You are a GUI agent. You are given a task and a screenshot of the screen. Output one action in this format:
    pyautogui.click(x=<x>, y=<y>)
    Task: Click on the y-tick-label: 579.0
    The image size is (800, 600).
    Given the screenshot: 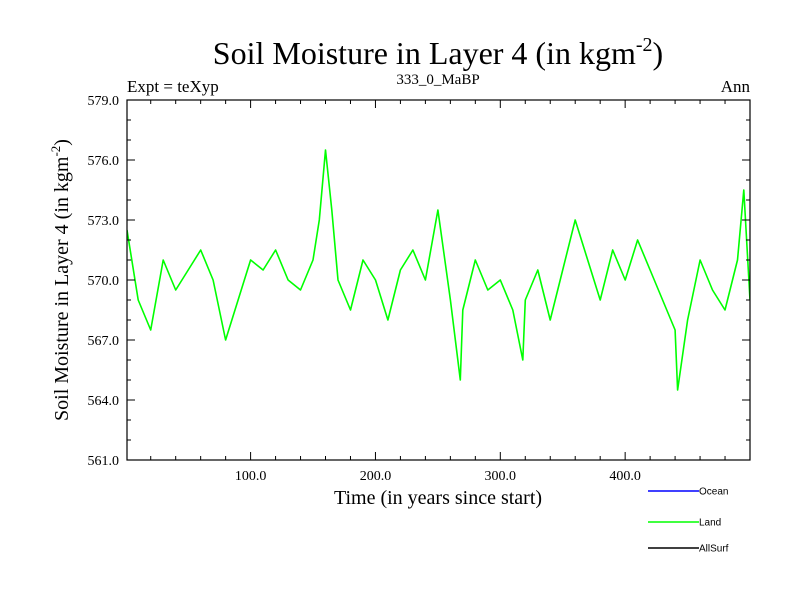 What is the action you would take?
    pyautogui.click(x=104, y=101)
    